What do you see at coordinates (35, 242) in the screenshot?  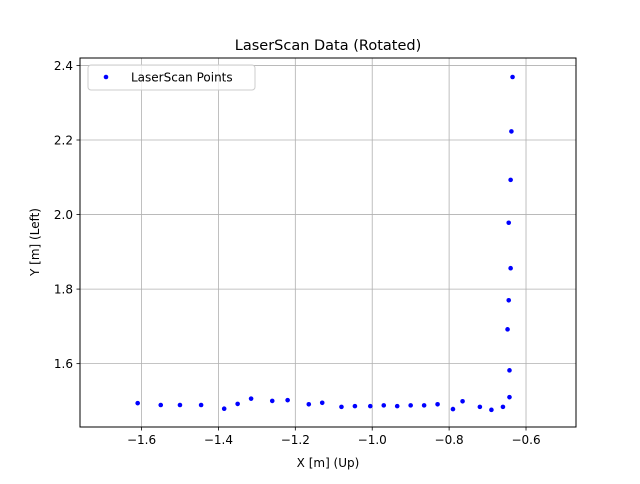 I see `y-axis-label: Y [m] (Left)` at bounding box center [35, 242].